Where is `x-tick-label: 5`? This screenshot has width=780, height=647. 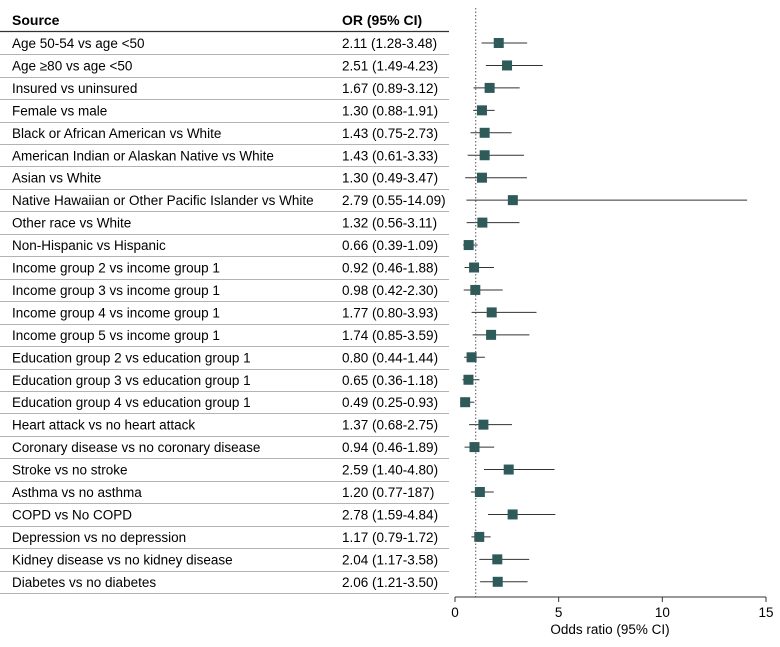
x-tick-label: 5 is located at coordinates (559, 612).